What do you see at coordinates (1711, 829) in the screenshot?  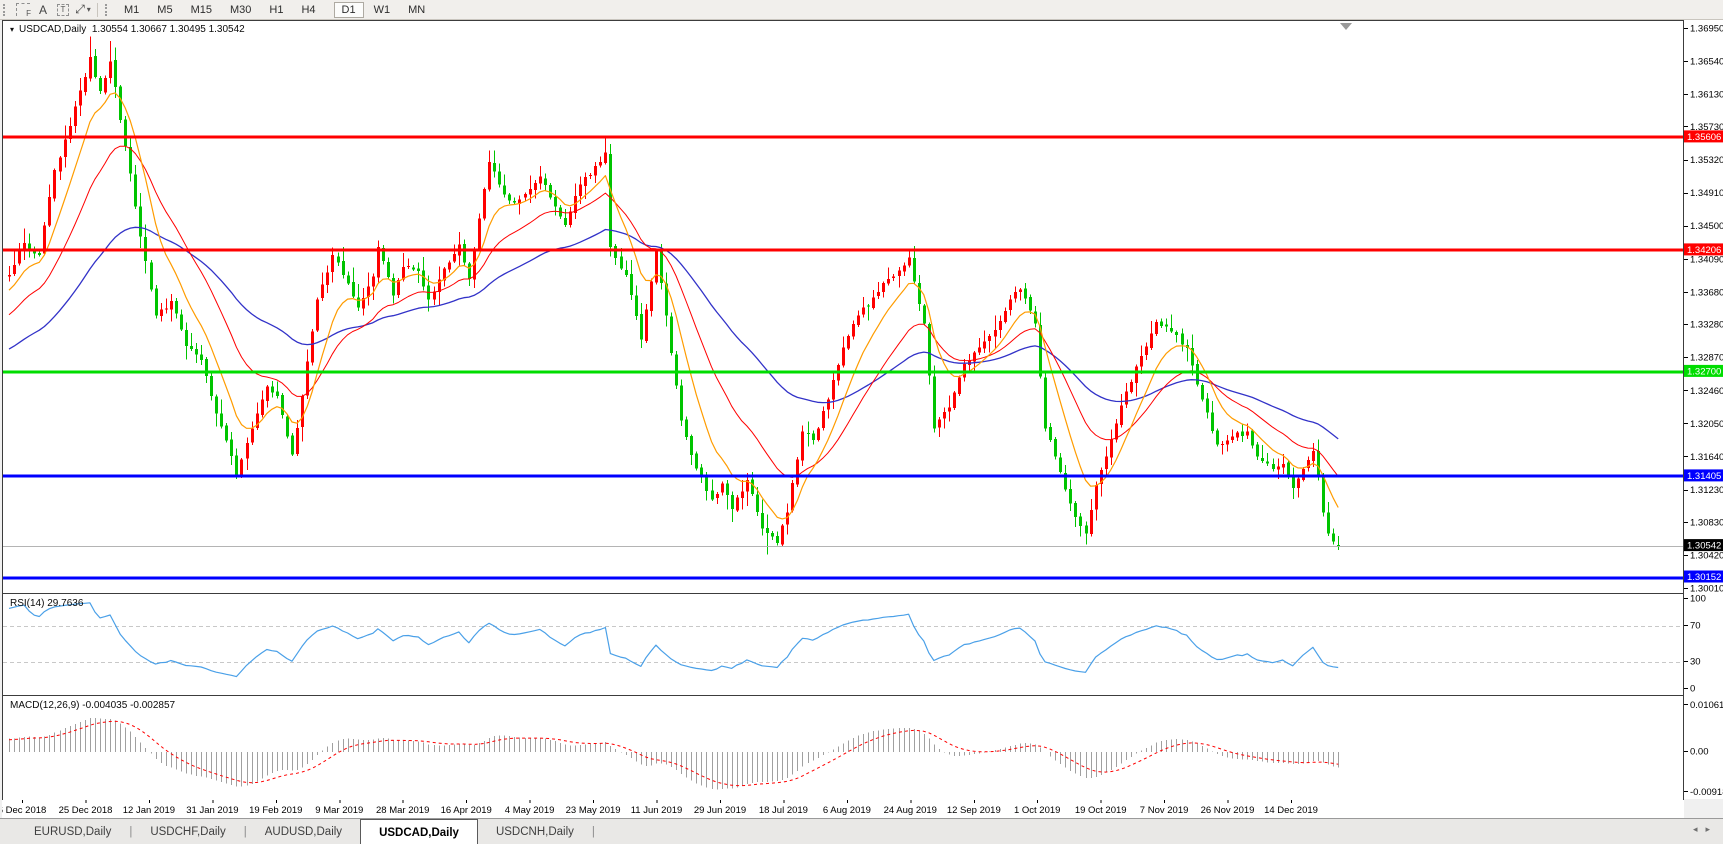 I see `tab-scroll-right-icon: ▸` at bounding box center [1711, 829].